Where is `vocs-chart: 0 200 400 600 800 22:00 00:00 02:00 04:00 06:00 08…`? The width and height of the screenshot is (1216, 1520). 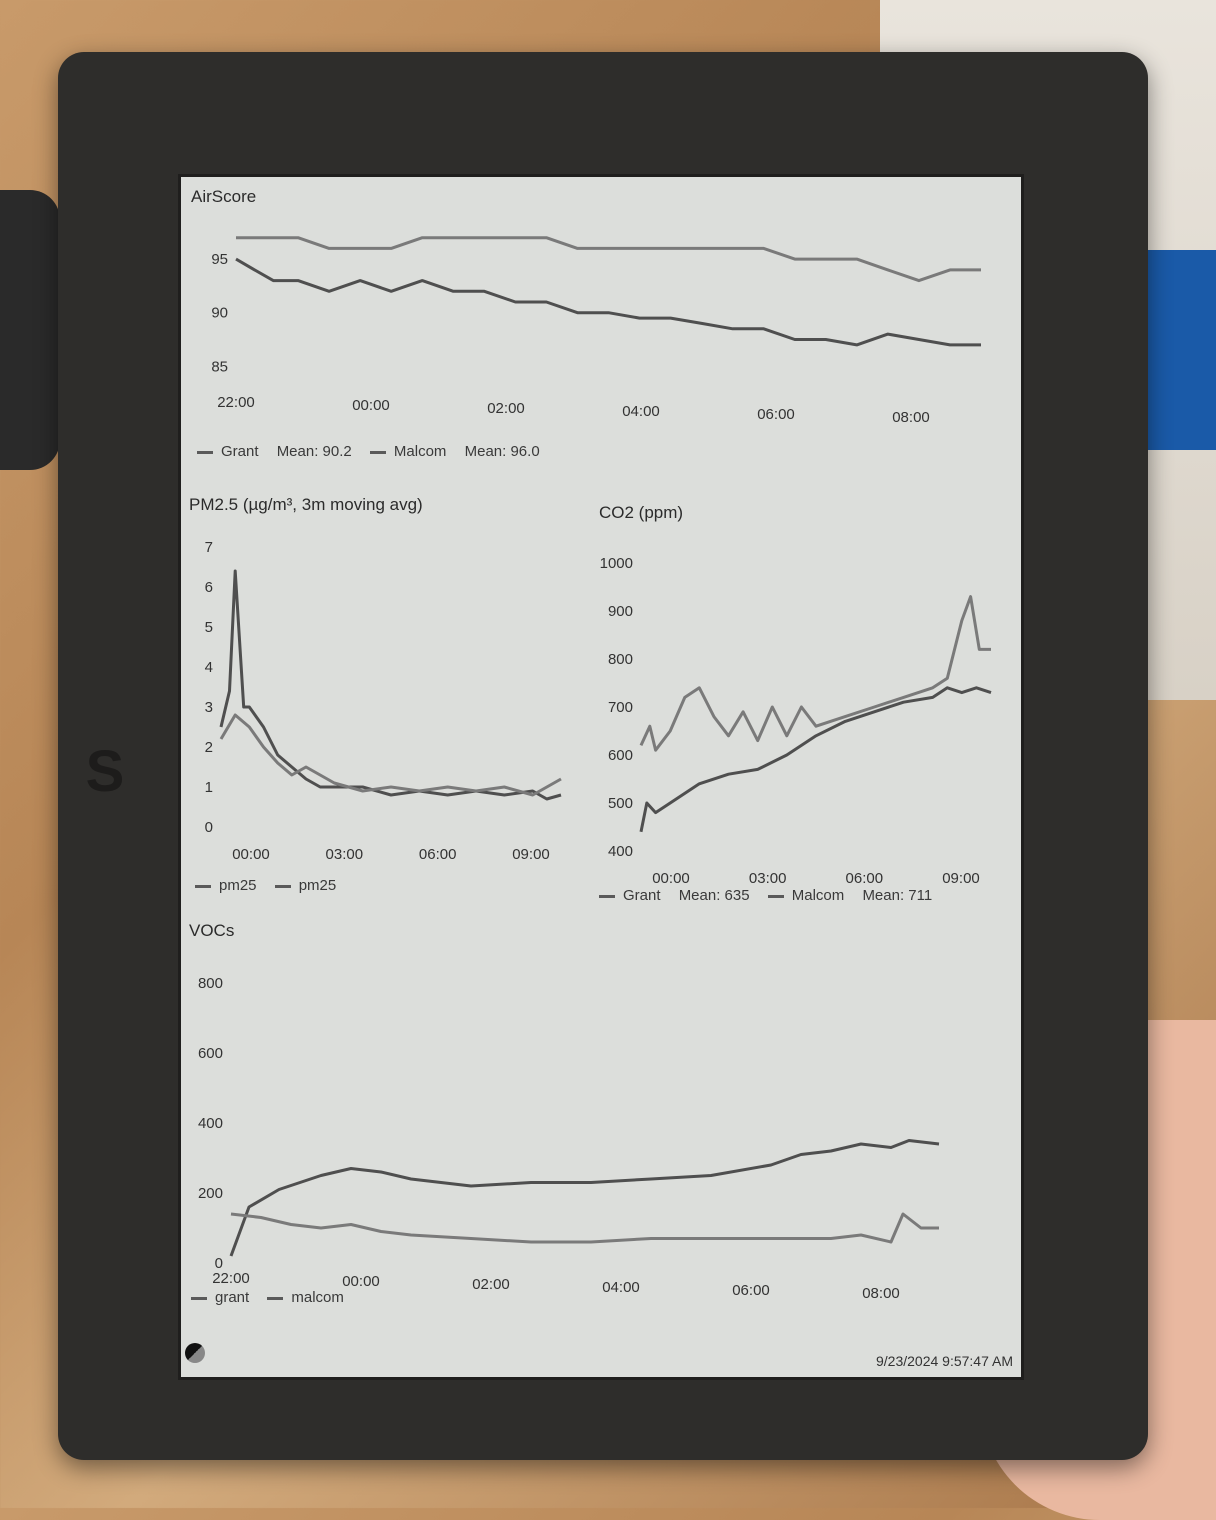
vocs-chart: 0 200 400 600 800 22:00 00:00 02:00 04:00 06:00 08… is located at coordinates (569, 1138).